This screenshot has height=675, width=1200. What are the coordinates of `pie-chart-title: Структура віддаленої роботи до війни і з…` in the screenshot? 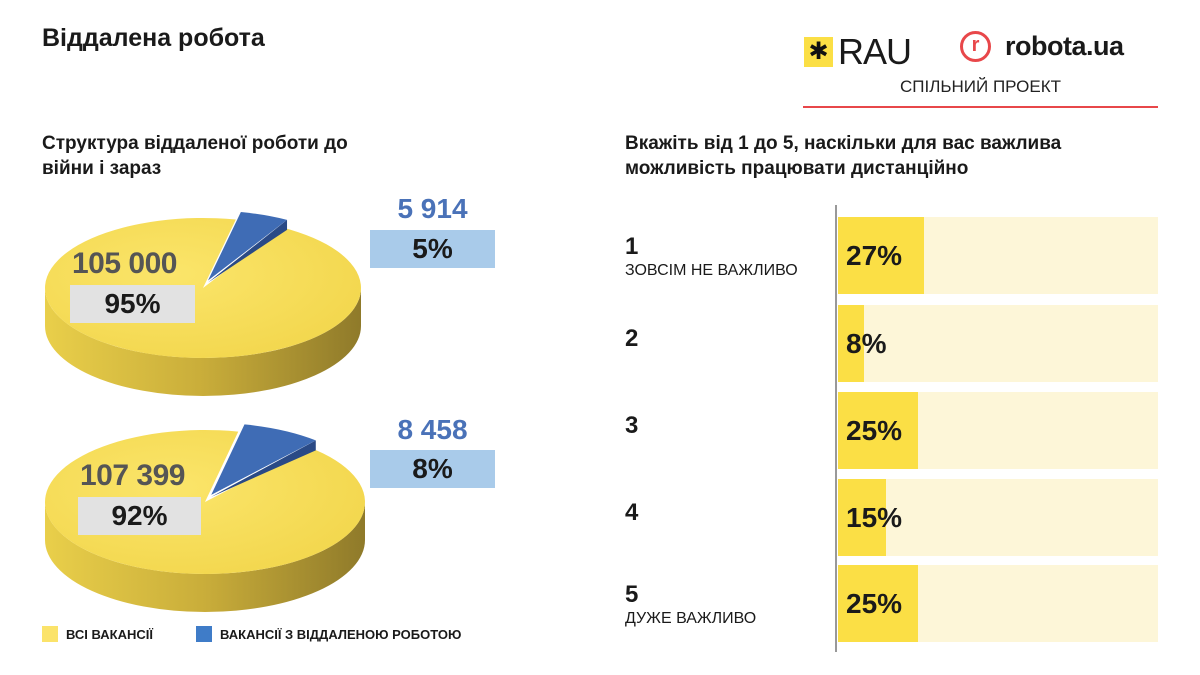 It's located at (195, 156).